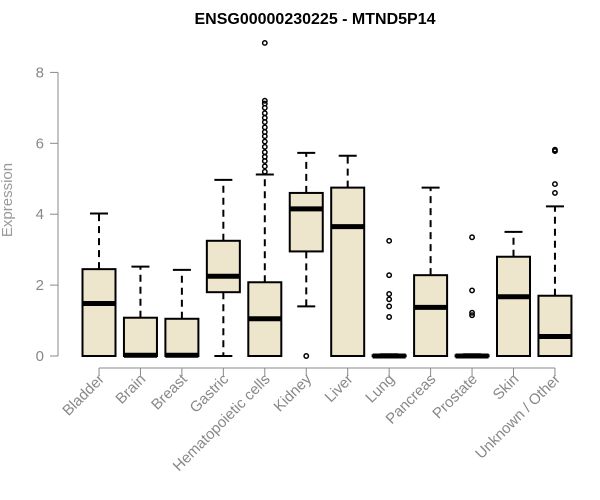  What do you see at coordinates (455, 397) in the screenshot?
I see `x-tick-label: Prostate` at bounding box center [455, 397].